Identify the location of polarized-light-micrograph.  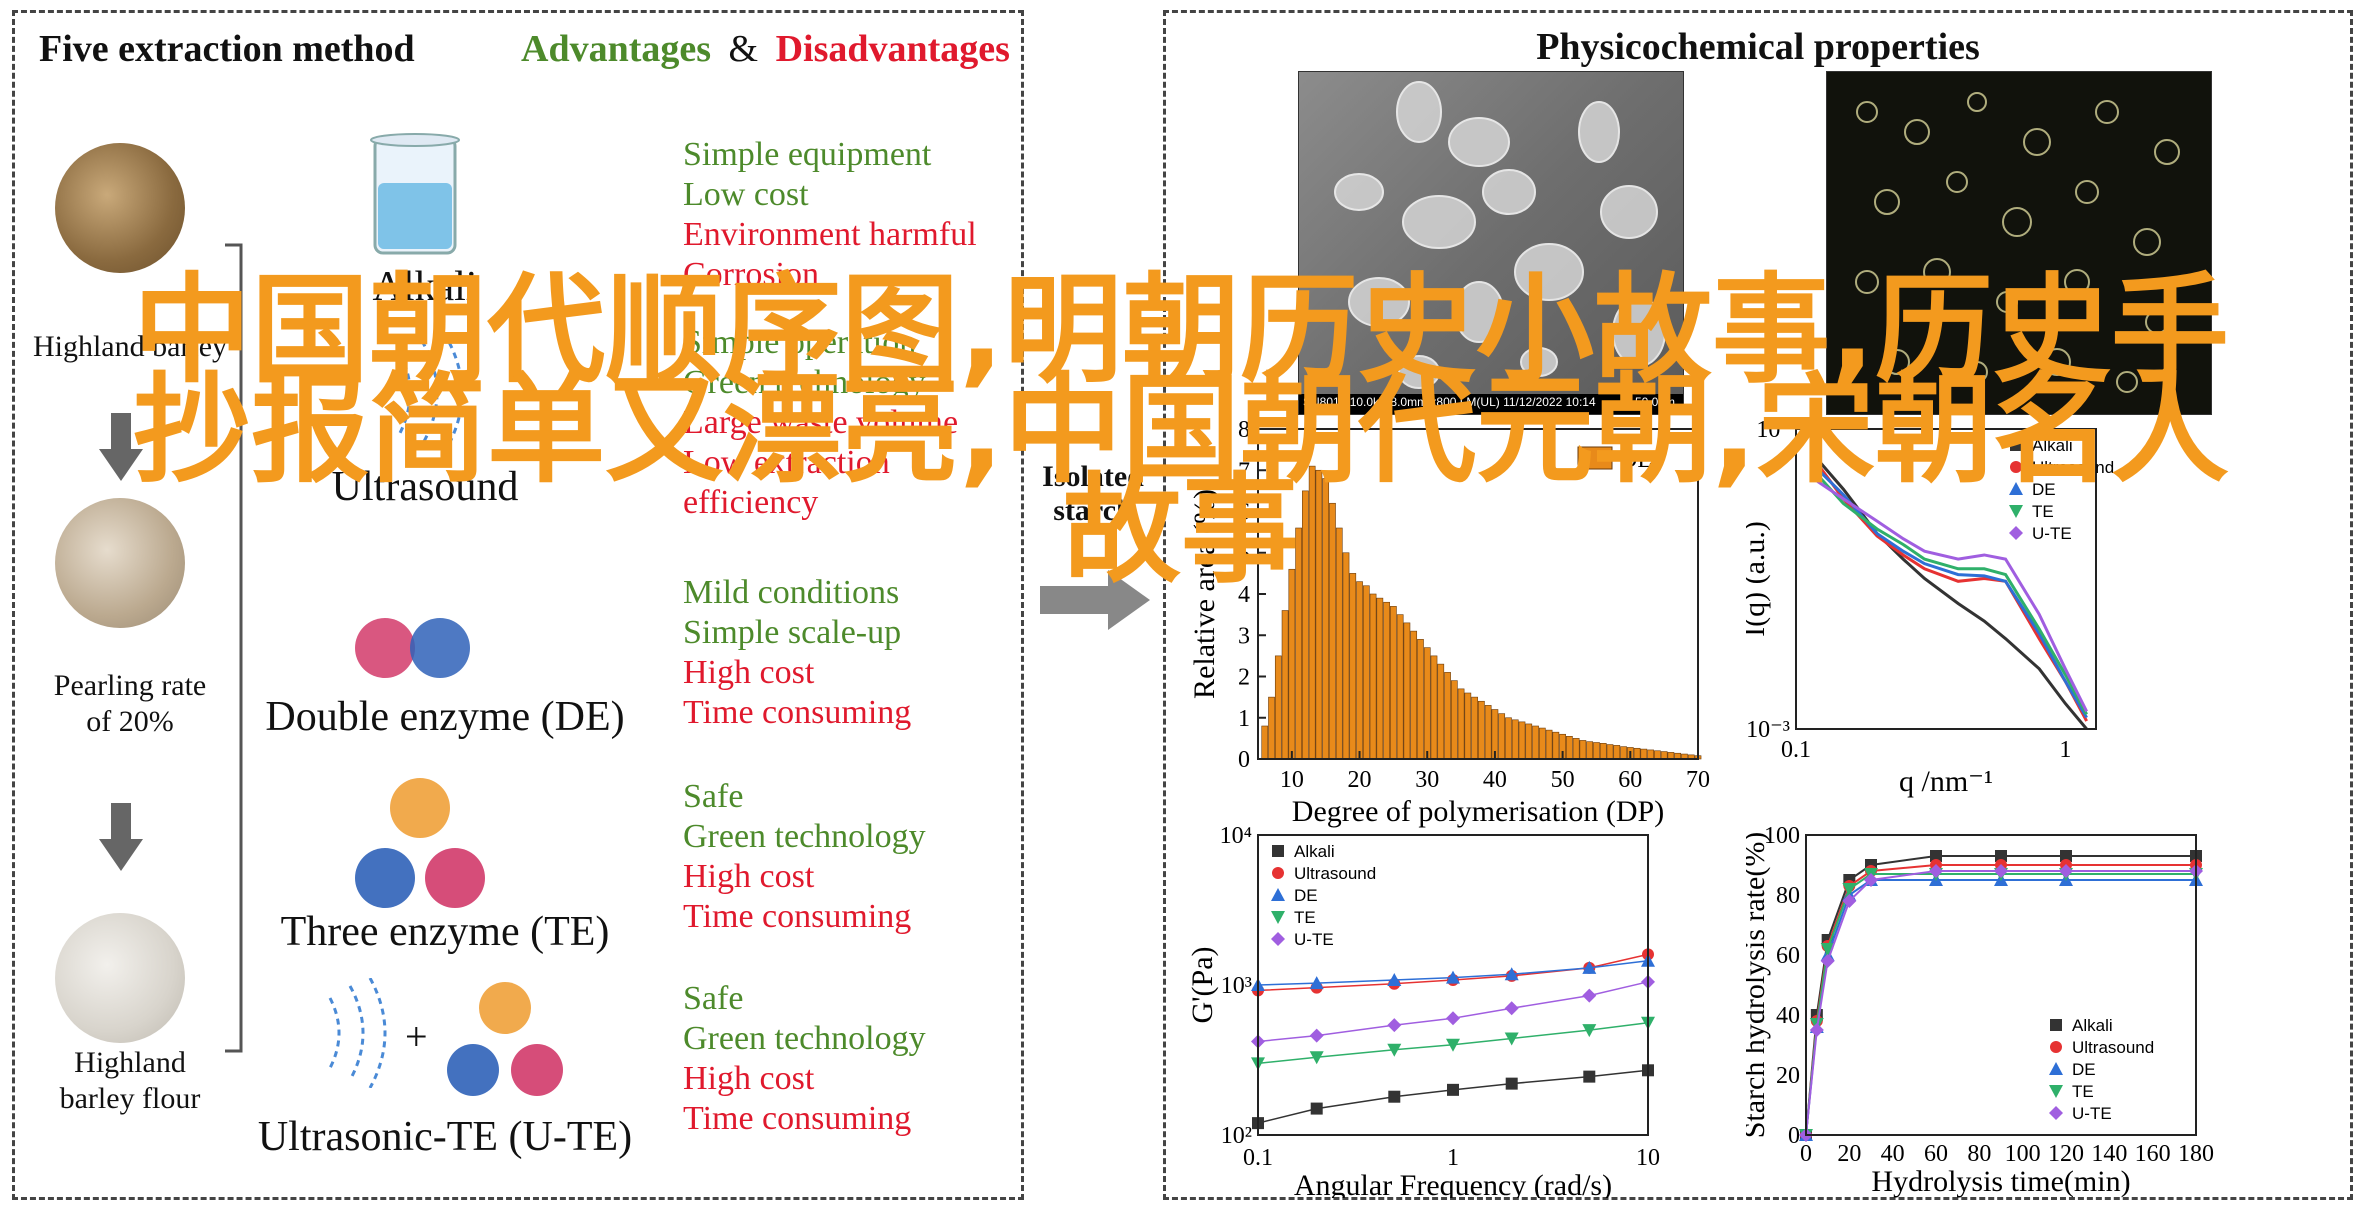
(2019, 243).